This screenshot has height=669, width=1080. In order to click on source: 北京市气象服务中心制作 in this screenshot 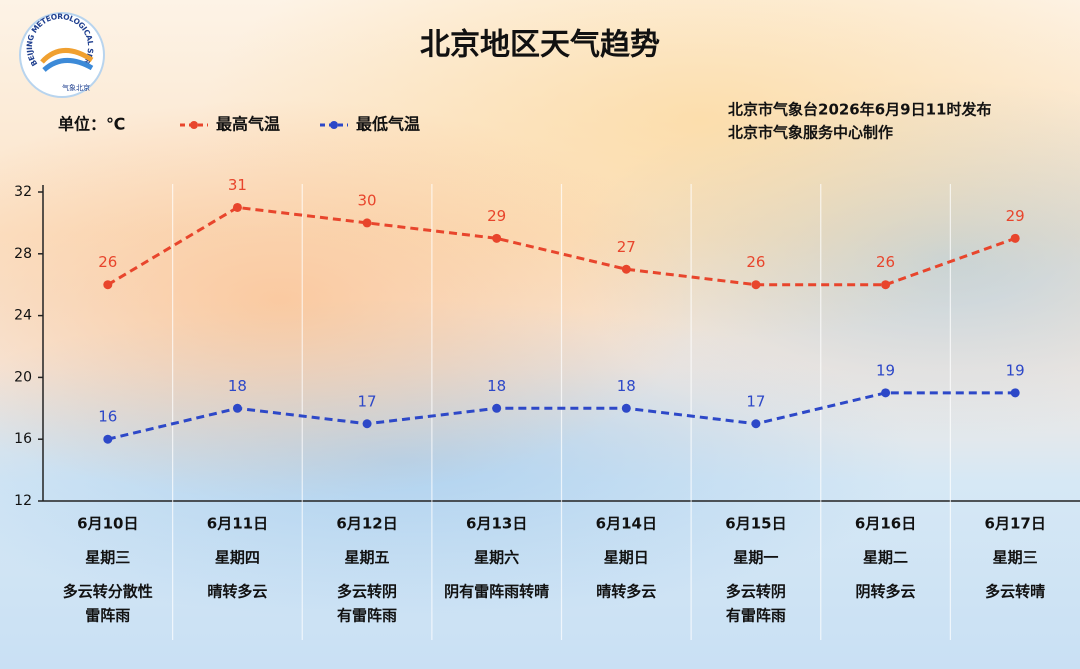, I will do `click(810, 133)`.